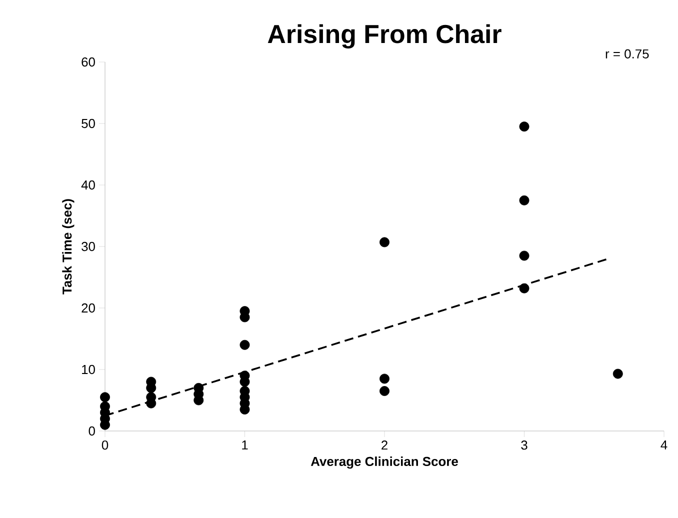 Image resolution: width=678 pixels, height=518 pixels. What do you see at coordinates (88, 185) in the screenshot?
I see `y-tick-label: 40` at bounding box center [88, 185].